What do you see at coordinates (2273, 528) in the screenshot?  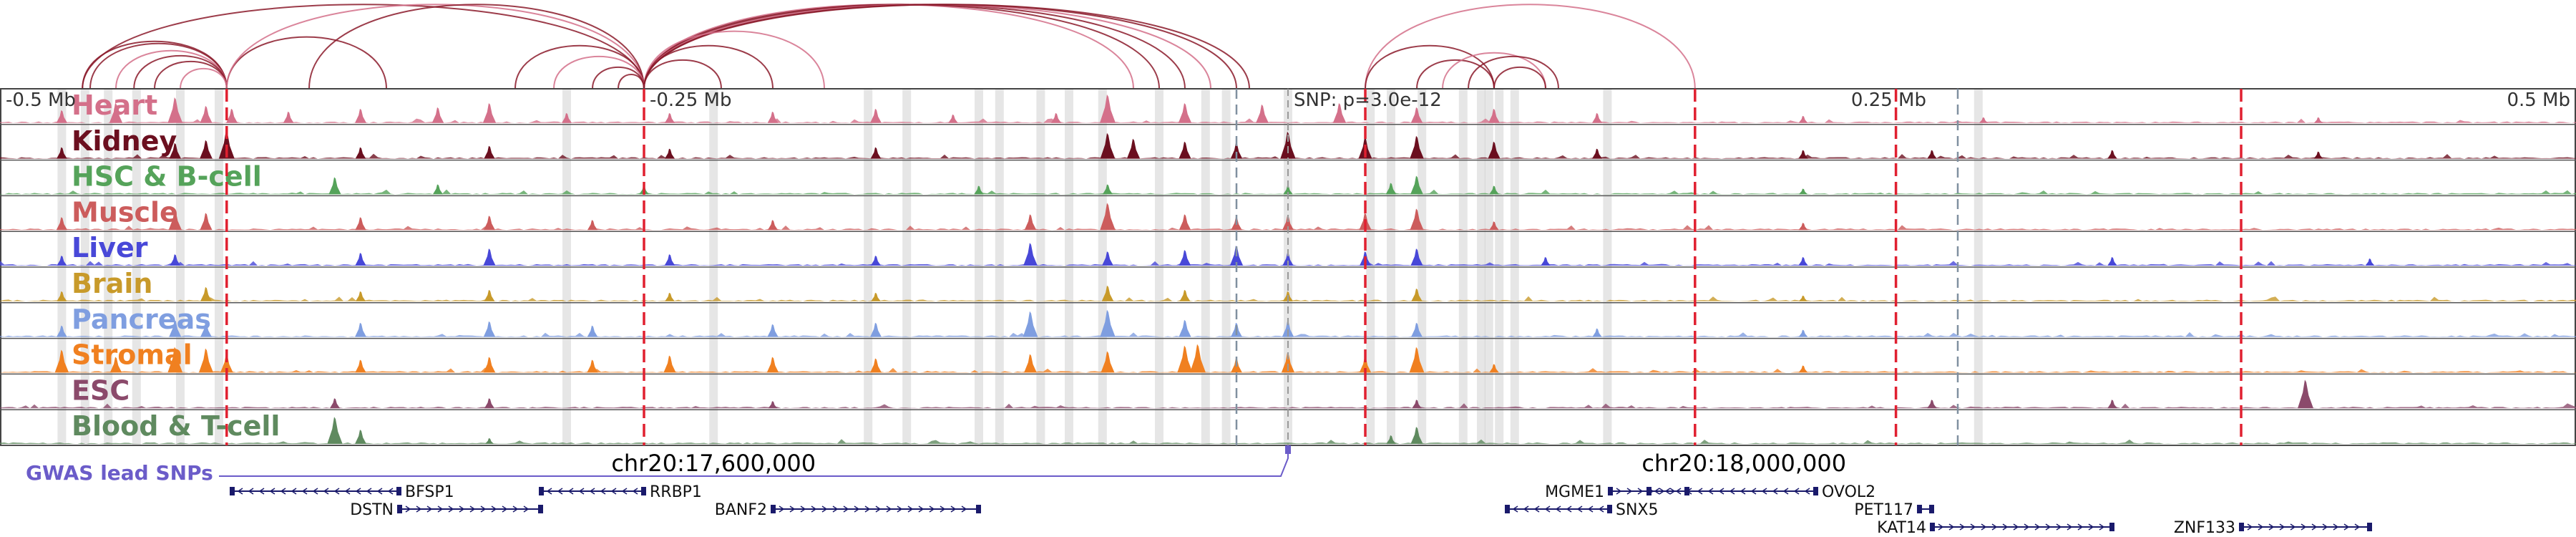 I see `gene-znf133: ZNF133` at bounding box center [2273, 528].